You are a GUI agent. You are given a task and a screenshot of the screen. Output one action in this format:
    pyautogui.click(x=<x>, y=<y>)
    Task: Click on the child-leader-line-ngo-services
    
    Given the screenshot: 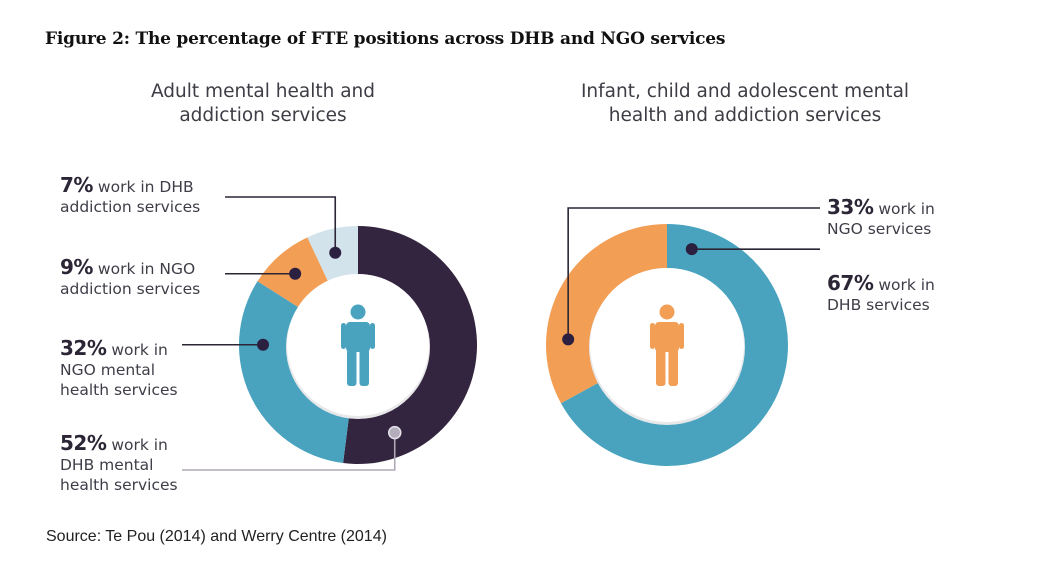 What is the action you would take?
    pyautogui.click(x=693, y=273)
    